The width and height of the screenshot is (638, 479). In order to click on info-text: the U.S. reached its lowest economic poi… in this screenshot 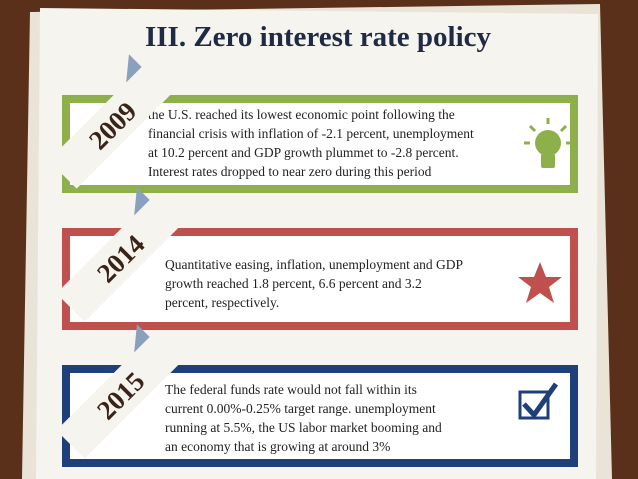, I will do `click(301, 114)`.